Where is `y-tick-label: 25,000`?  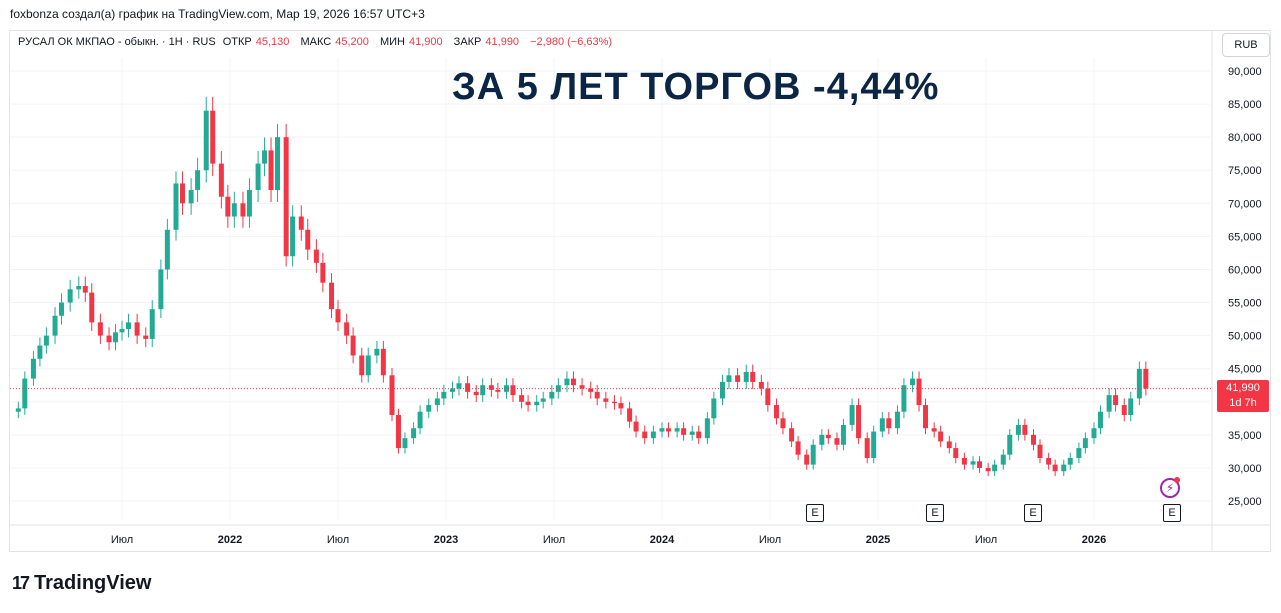 y-tick-label: 25,000 is located at coordinates (1245, 502).